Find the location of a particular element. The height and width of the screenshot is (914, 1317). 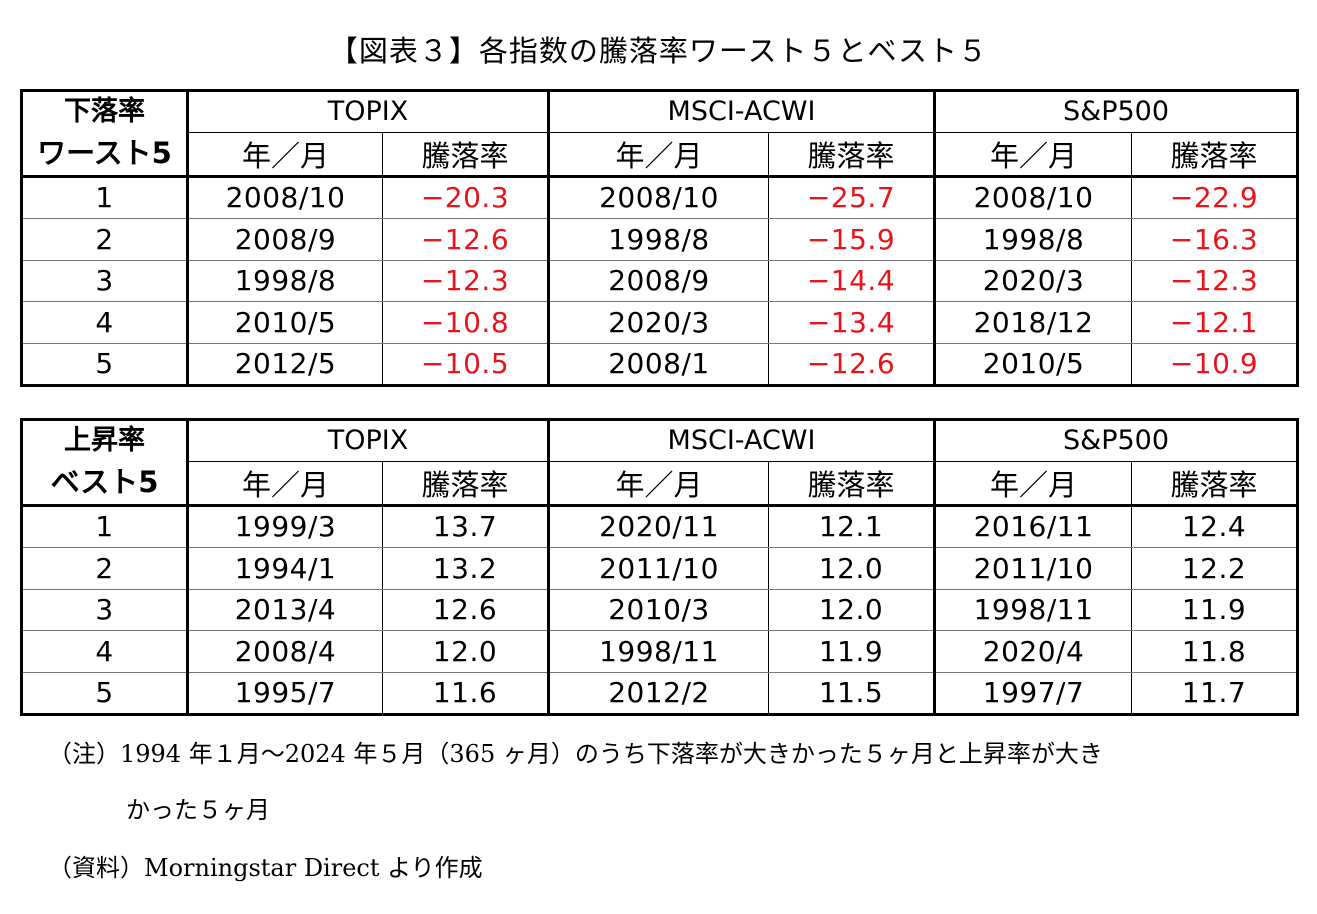

msci-date-cell: 2012/2 is located at coordinates (658, 693).